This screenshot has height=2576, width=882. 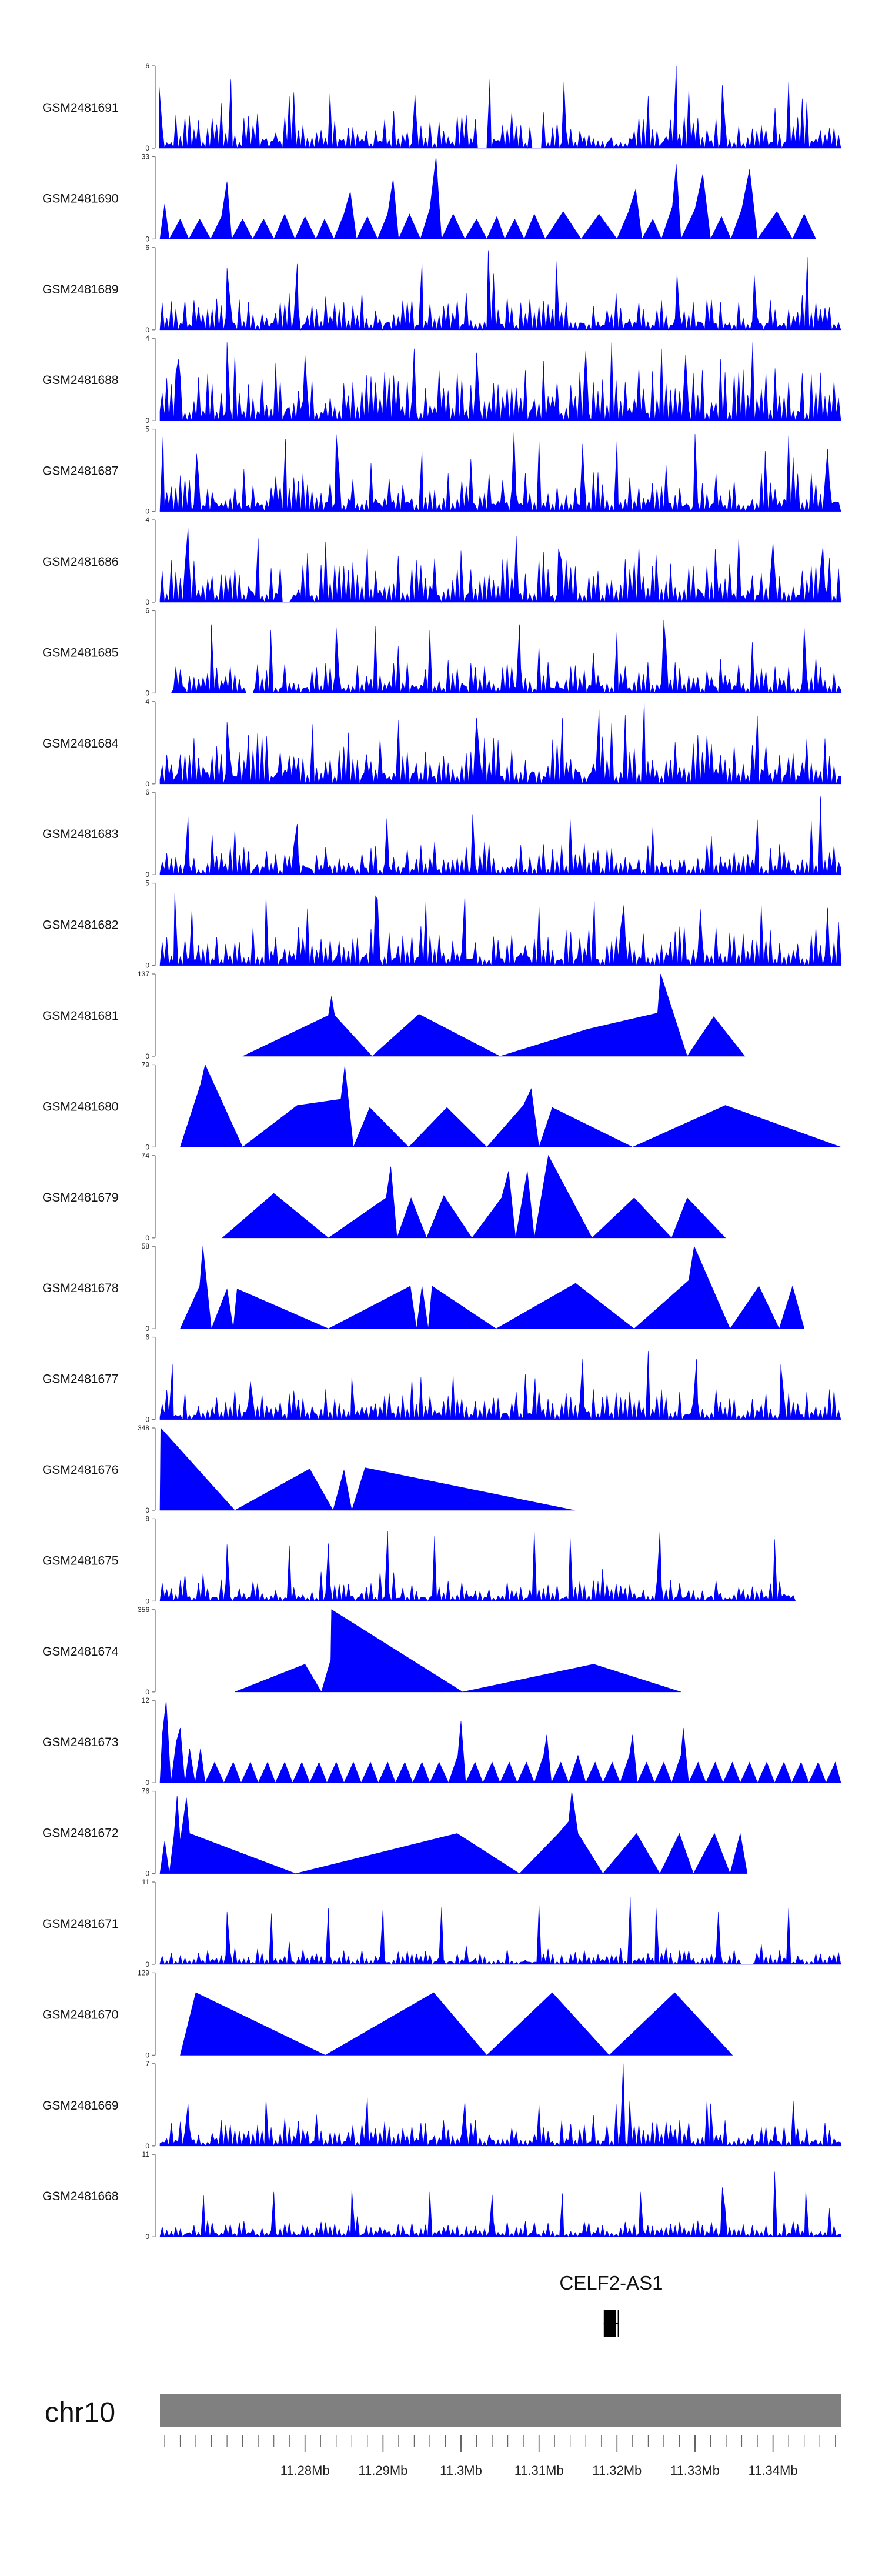 What do you see at coordinates (441, 470) in the screenshot?
I see `track-GSM2481687: GSM2481687 5 0` at bounding box center [441, 470].